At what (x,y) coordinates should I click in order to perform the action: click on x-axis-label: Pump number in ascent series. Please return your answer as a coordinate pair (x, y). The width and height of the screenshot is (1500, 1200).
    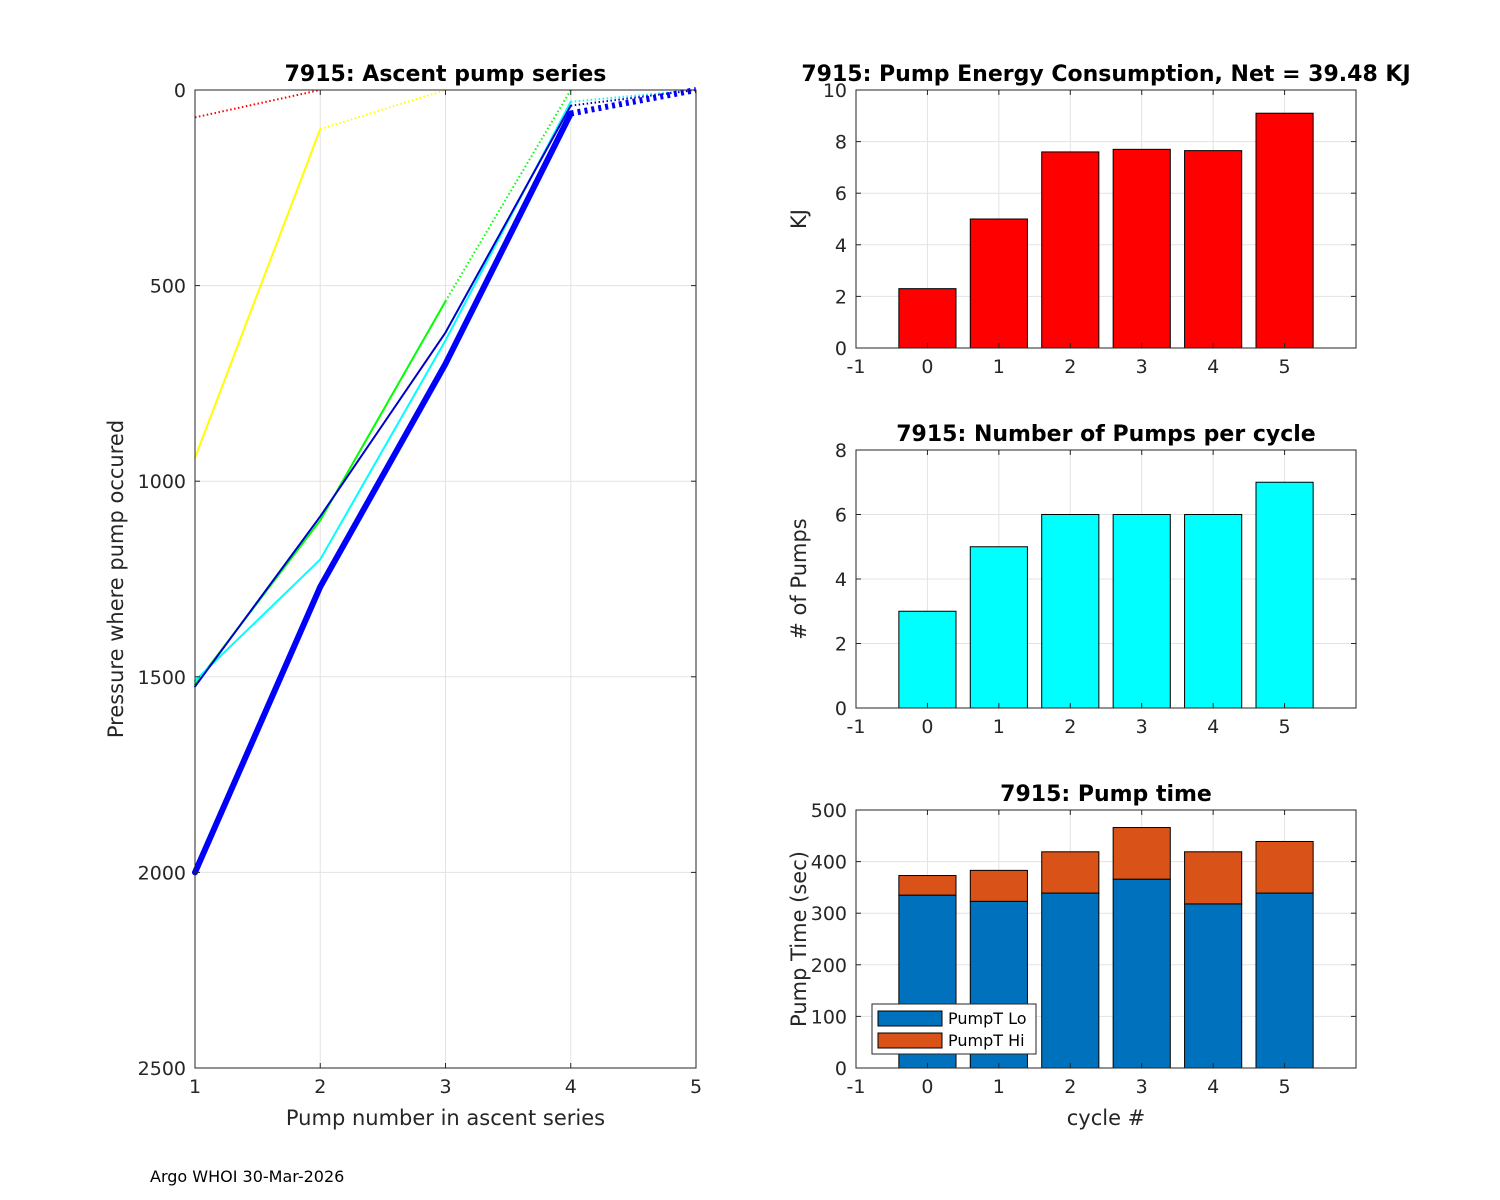
    Looking at the image, I should click on (445, 1118).